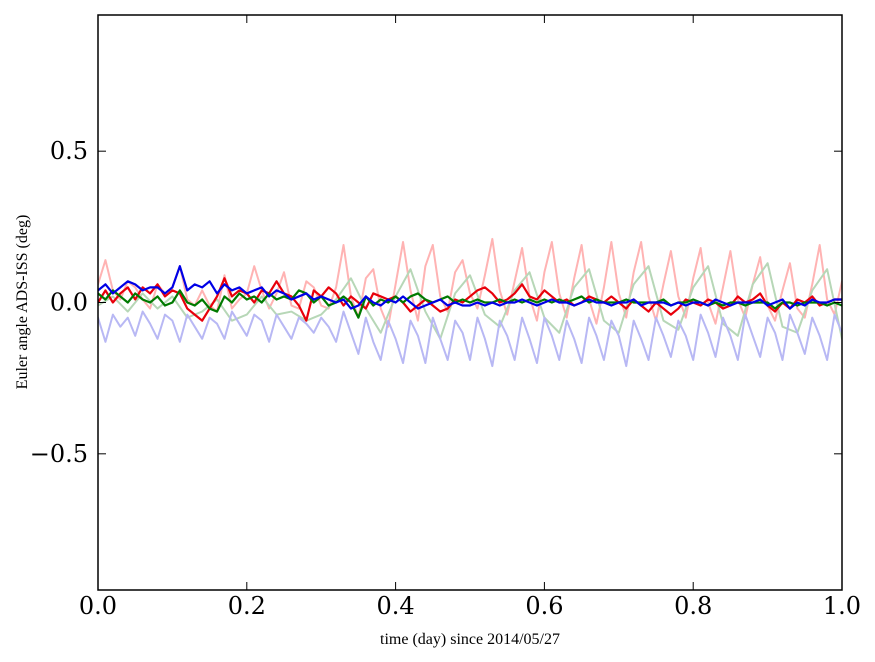 This screenshot has height=662, width=875. I want to click on y-tick-labels: −0.5 0.0 0.5, so click(59, 302).